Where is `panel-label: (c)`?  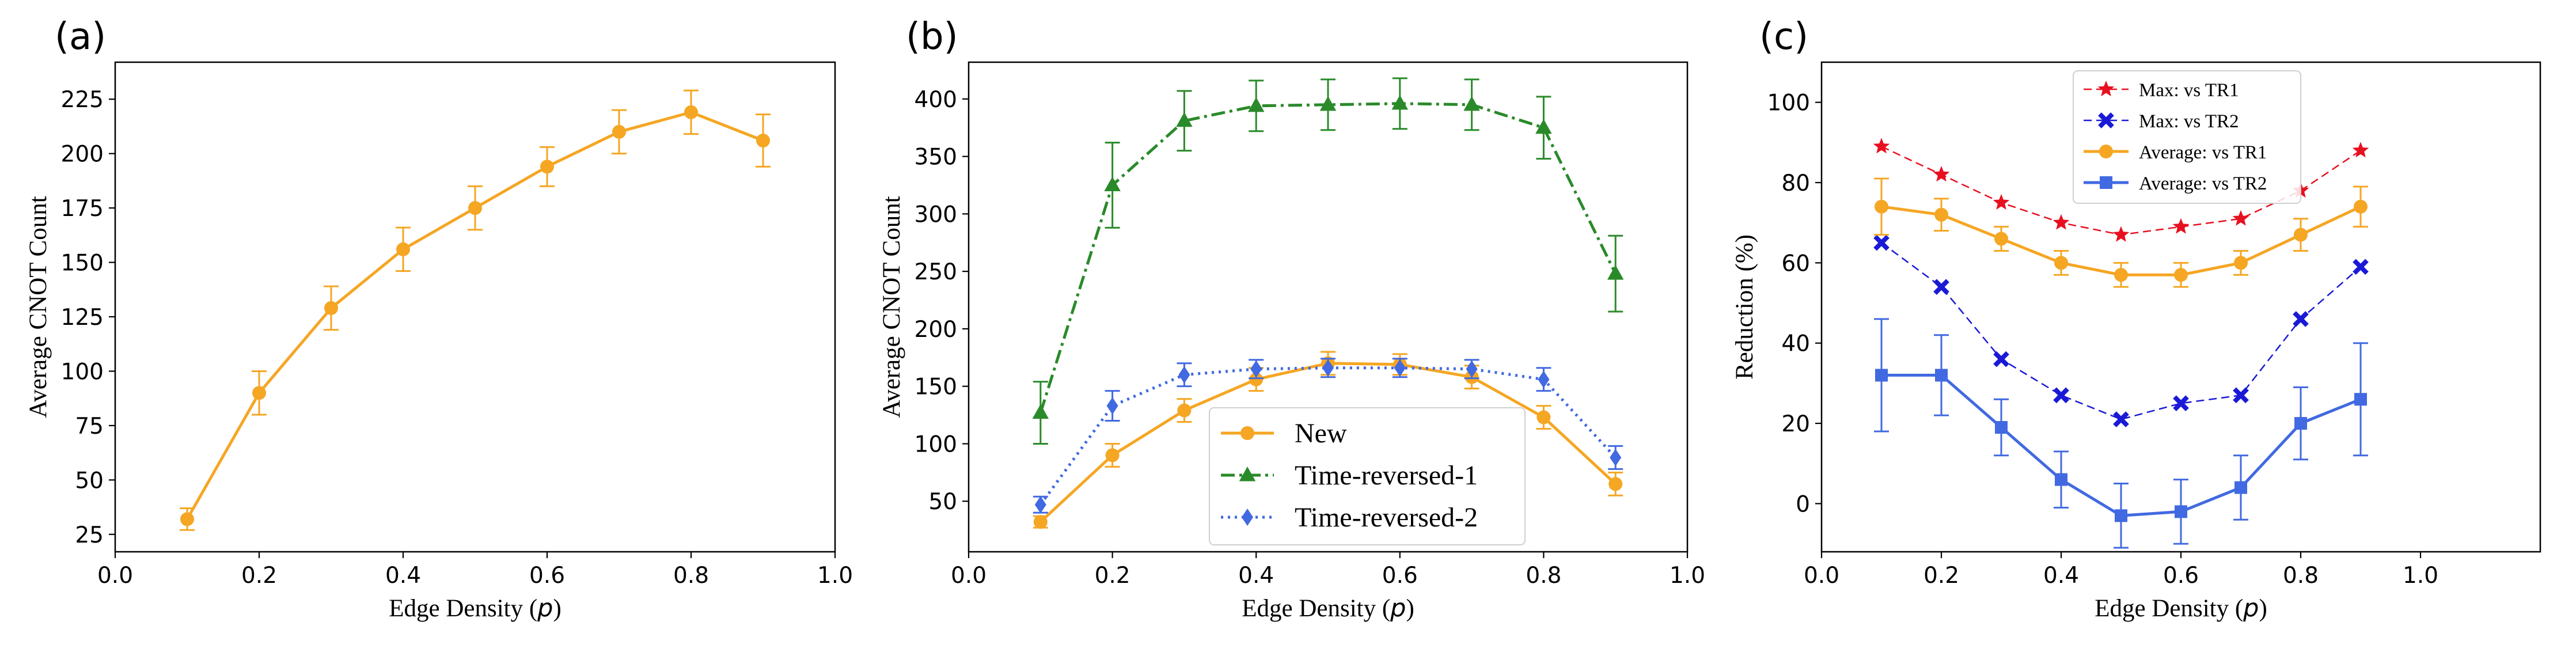
panel-label: (c) is located at coordinates (1783, 37).